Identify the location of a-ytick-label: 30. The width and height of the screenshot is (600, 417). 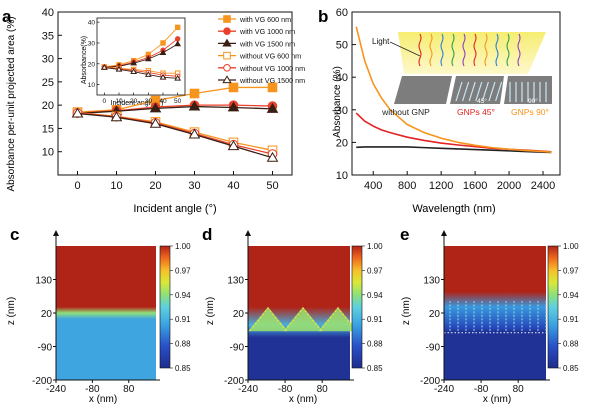
(48, 60).